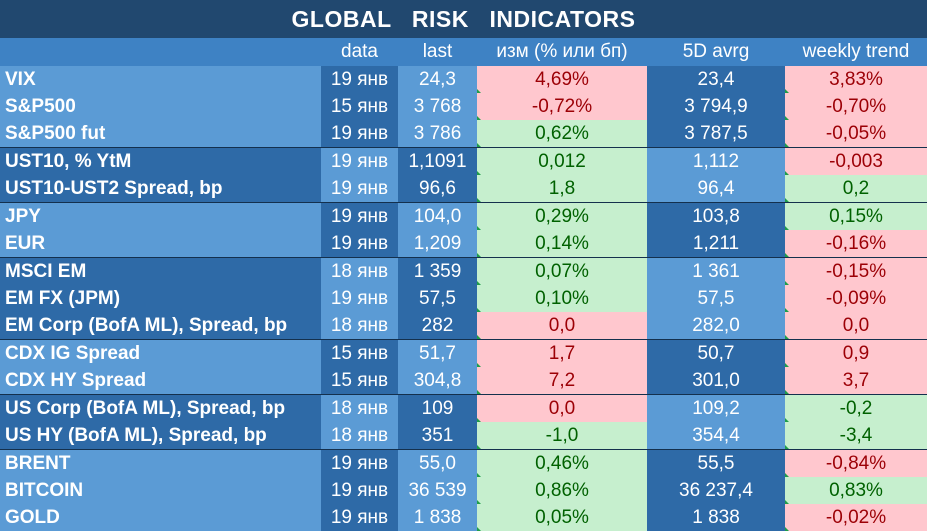 Image resolution: width=927 pixels, height=531 pixels. What do you see at coordinates (716, 353) in the screenshot?
I see `avg-5d-value: 50,7` at bounding box center [716, 353].